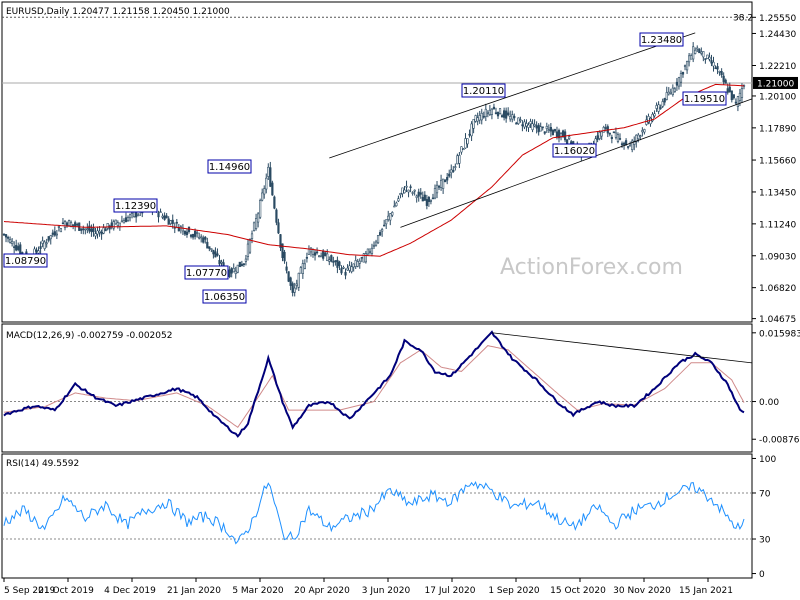 The height and width of the screenshot is (600, 800). I want to click on price-y-tick-label: 1.09030, so click(777, 257).